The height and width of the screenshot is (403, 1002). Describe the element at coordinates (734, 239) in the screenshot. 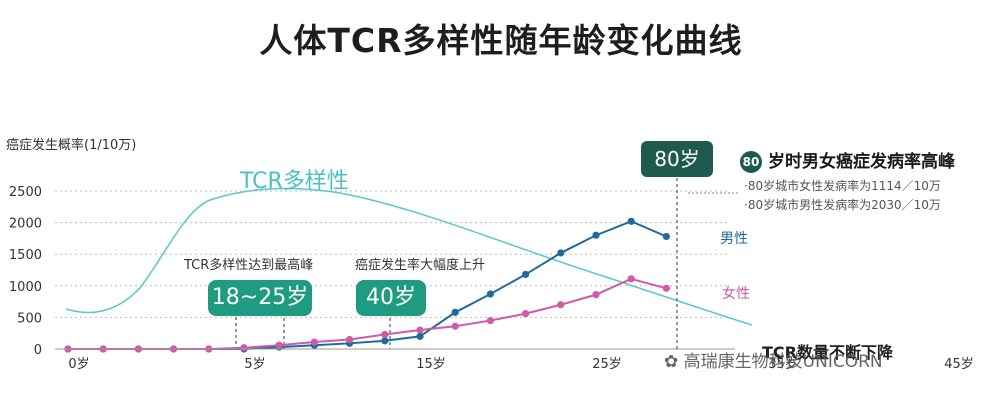

I see `legend-male: 男性` at that location.